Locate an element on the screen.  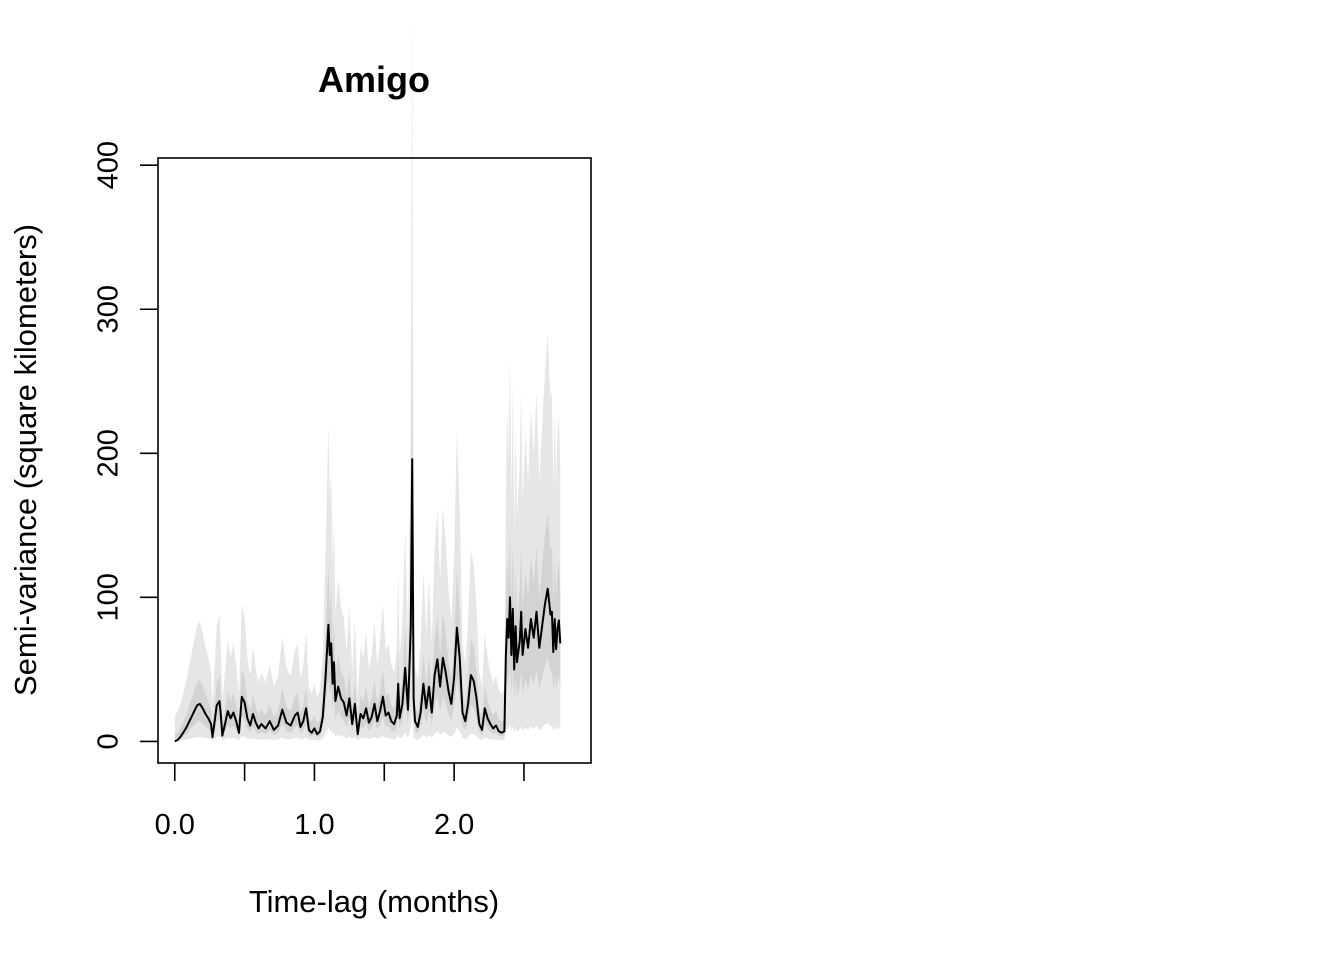
x-tick-label: 1.0 is located at coordinates (314, 825).